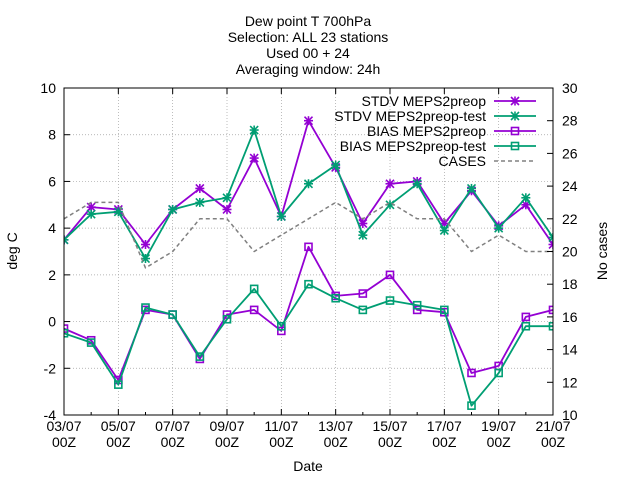 The height and width of the screenshot is (485, 640). What do you see at coordinates (570, 186) in the screenshot?
I see `y2-tick-label: 24` at bounding box center [570, 186].